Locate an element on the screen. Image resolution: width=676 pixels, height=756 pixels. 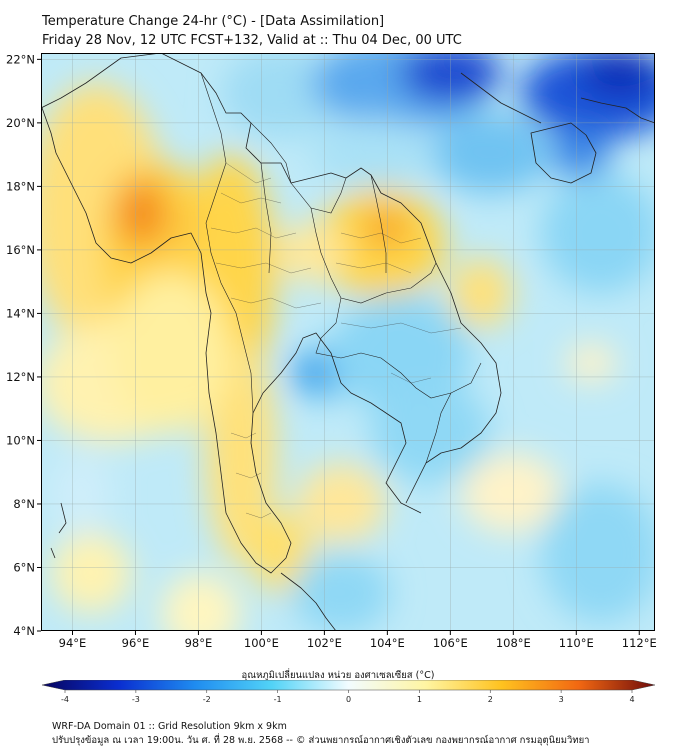
lat-tick-label: 18°N is located at coordinates (20, 186).